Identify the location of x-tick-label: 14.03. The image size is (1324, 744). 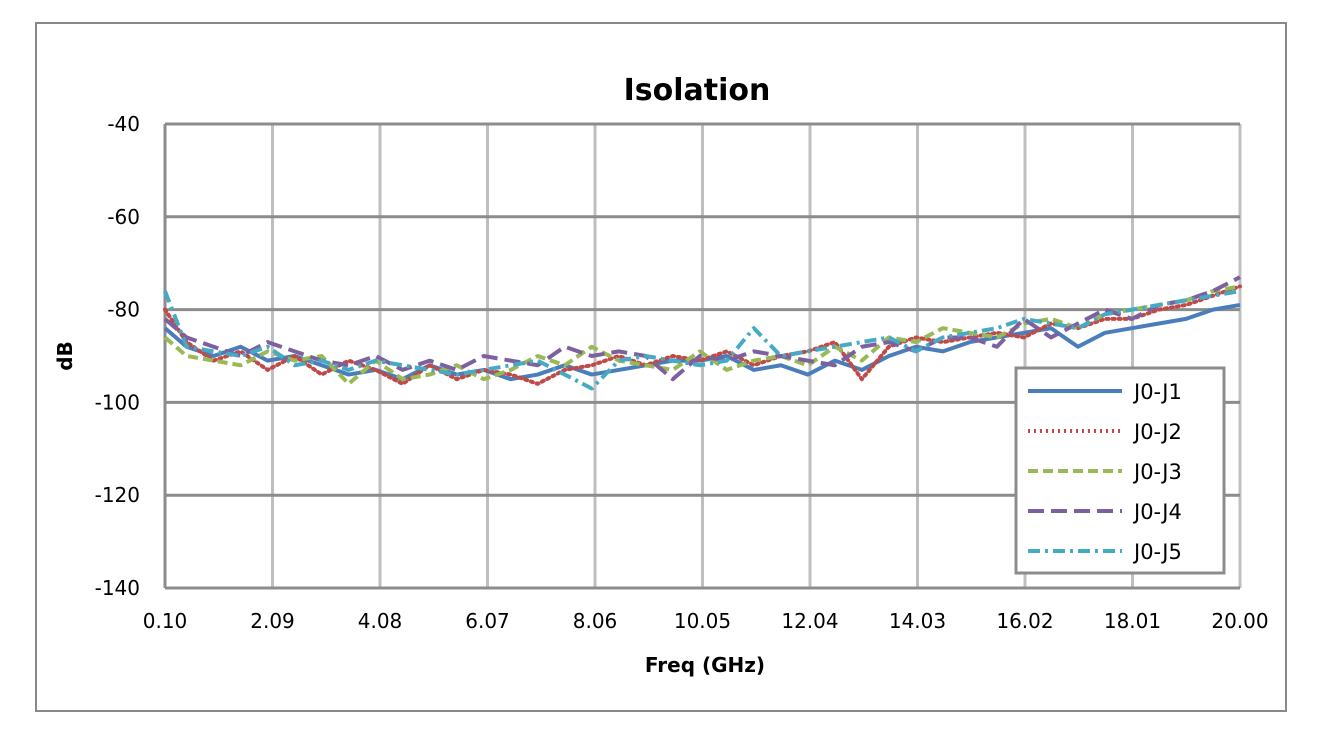
(917, 621).